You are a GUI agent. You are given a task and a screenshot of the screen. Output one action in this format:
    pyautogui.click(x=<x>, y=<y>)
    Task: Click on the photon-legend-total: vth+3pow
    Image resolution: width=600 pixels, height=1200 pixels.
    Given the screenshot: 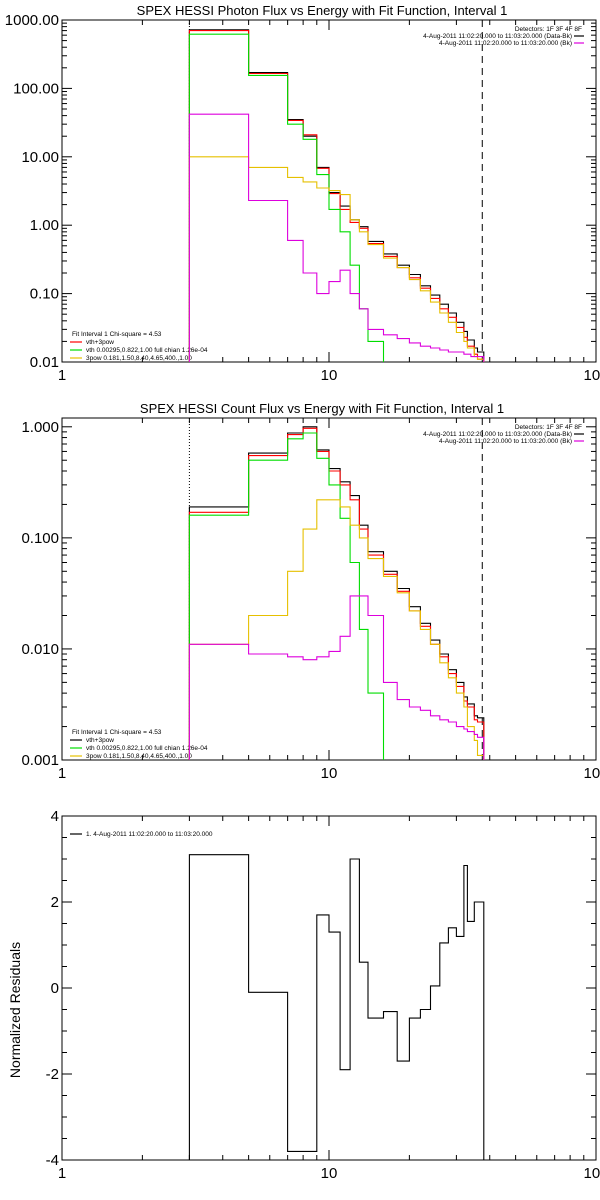 What is the action you would take?
    pyautogui.click(x=100, y=342)
    